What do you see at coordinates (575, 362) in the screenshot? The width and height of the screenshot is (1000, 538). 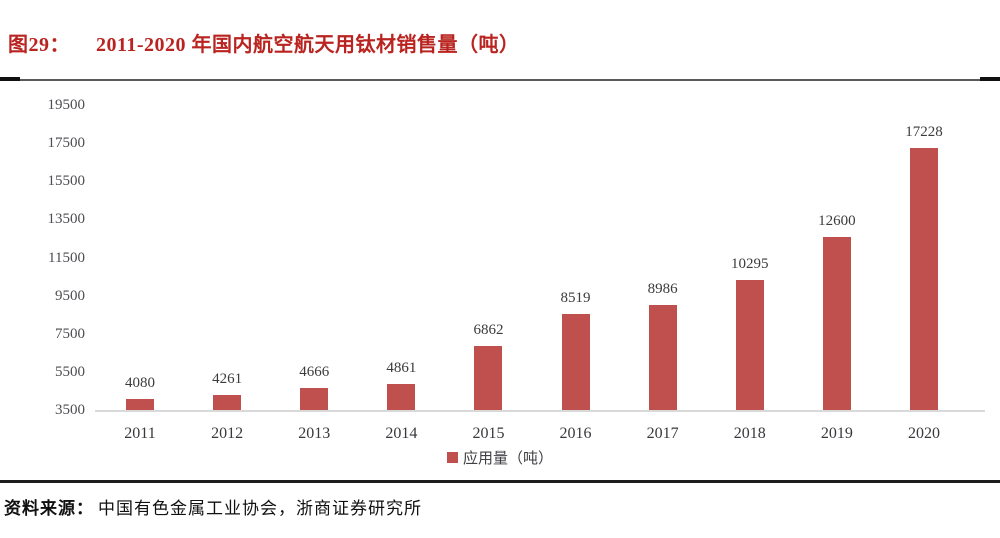 I see `bar-2016` at bounding box center [575, 362].